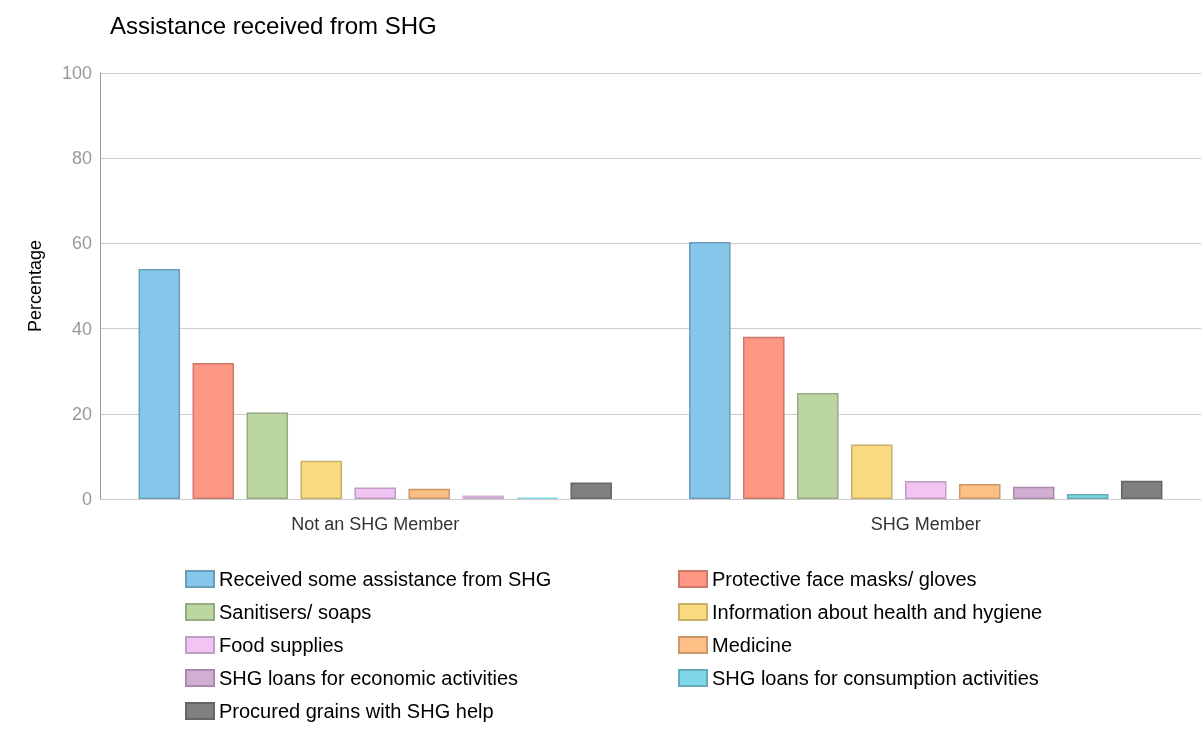  Describe the element at coordinates (877, 612) in the screenshot. I see `legend-label: Information about health and hygiene` at that location.